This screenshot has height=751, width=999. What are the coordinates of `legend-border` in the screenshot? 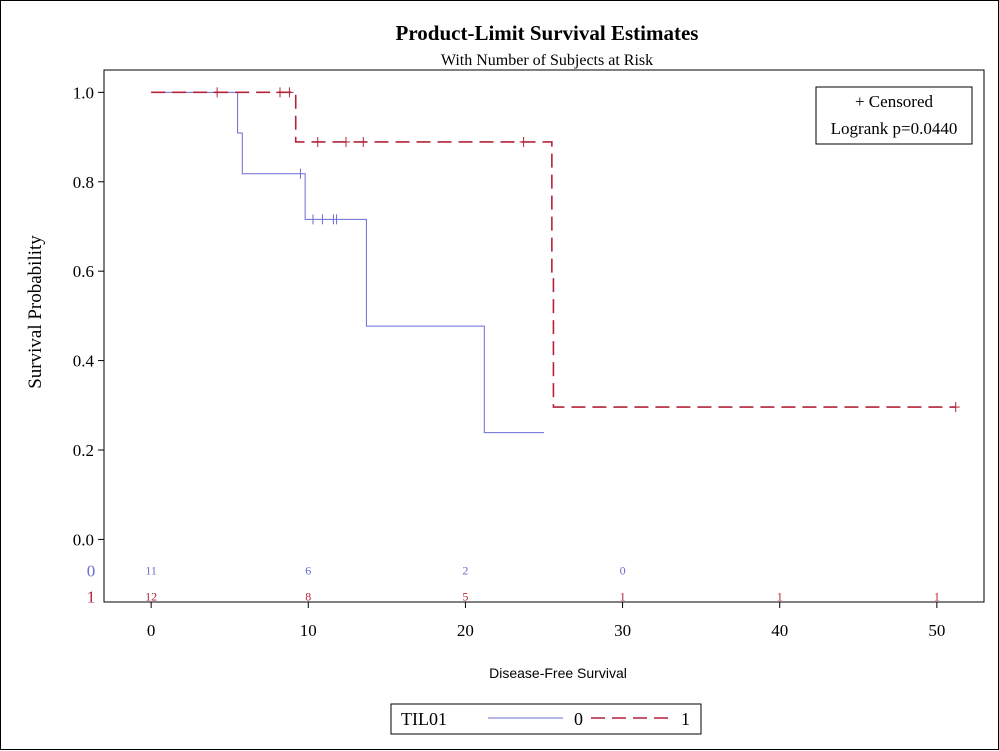 It's located at (546, 719).